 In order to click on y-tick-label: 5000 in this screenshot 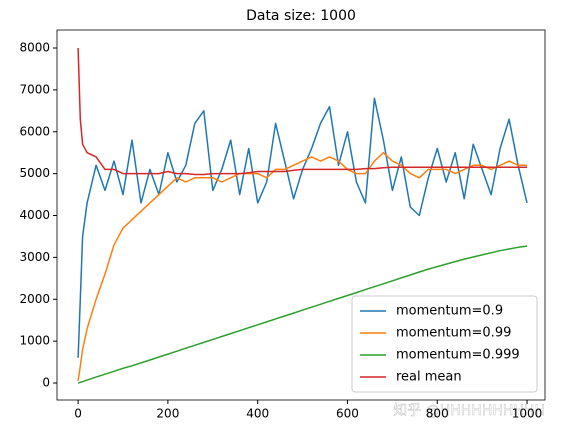, I will do `click(34, 173)`.